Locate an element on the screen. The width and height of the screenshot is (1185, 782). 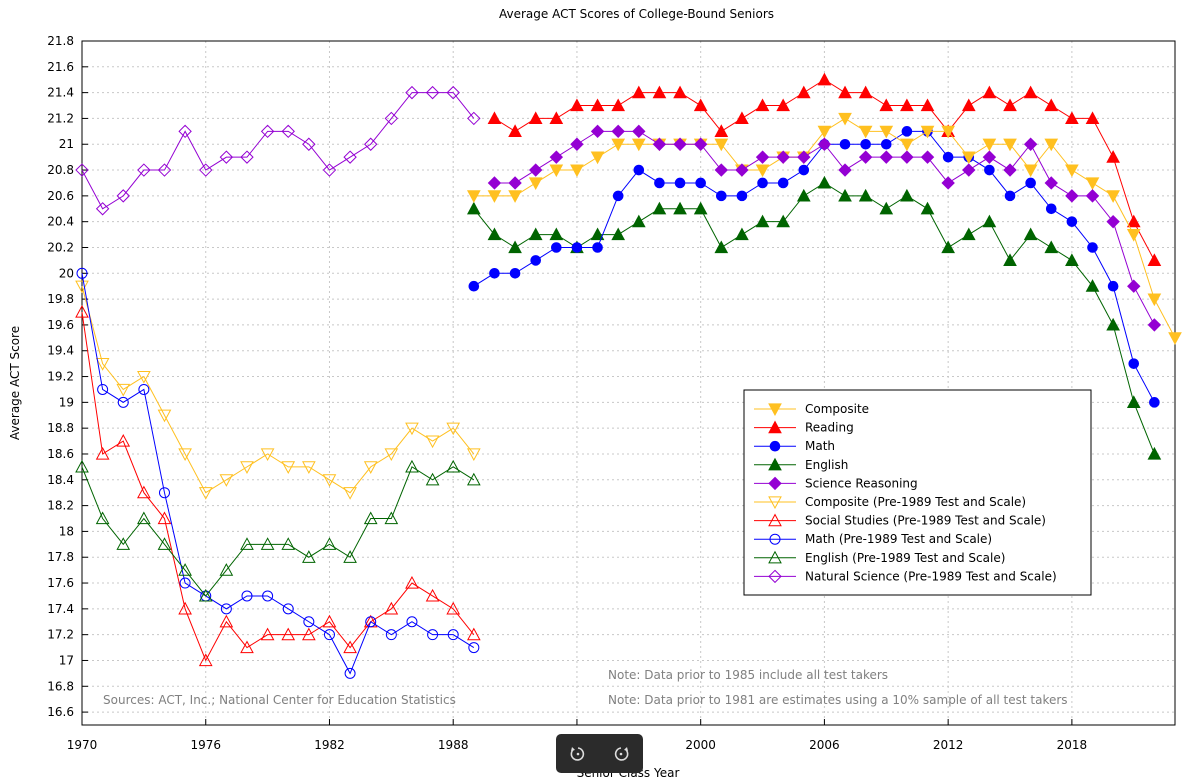
y-tick-label: 17.4 is located at coordinates (60, 609).